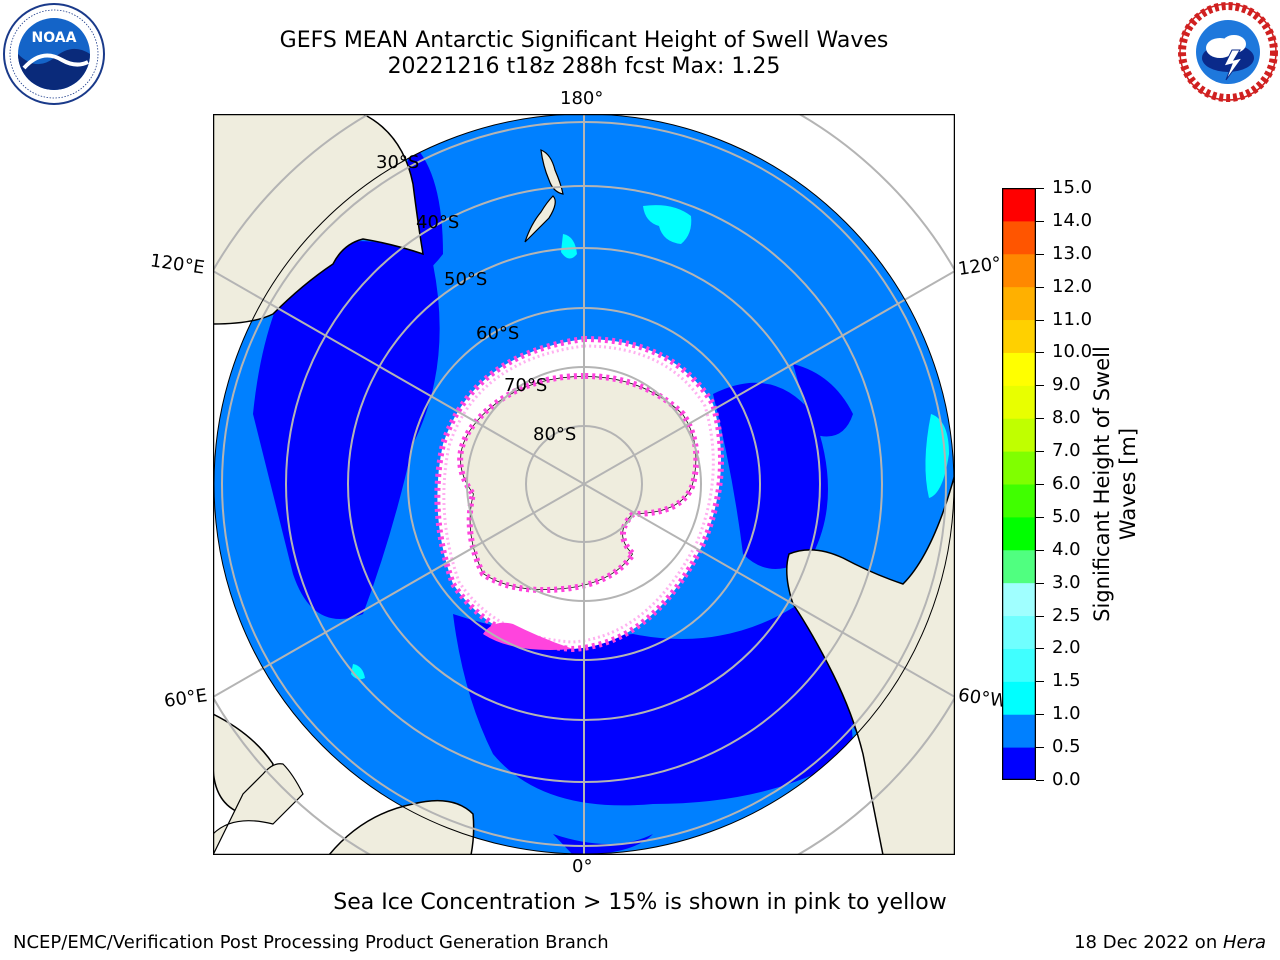 The height and width of the screenshot is (960, 1280). What do you see at coordinates (582, 866) in the screenshot?
I see `lon-label-0: 0°` at bounding box center [582, 866].